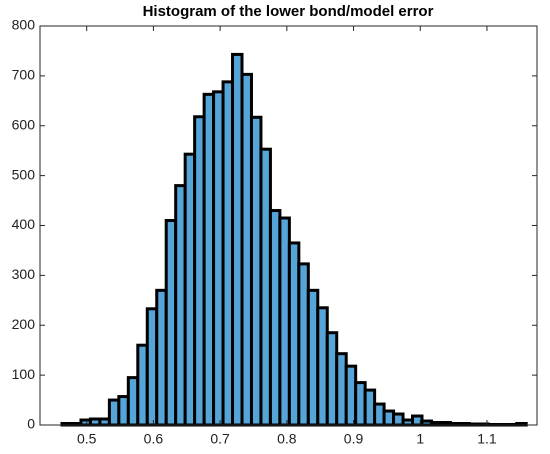 The image size is (550, 454). I want to click on y-tick-label: 500, so click(24, 174).